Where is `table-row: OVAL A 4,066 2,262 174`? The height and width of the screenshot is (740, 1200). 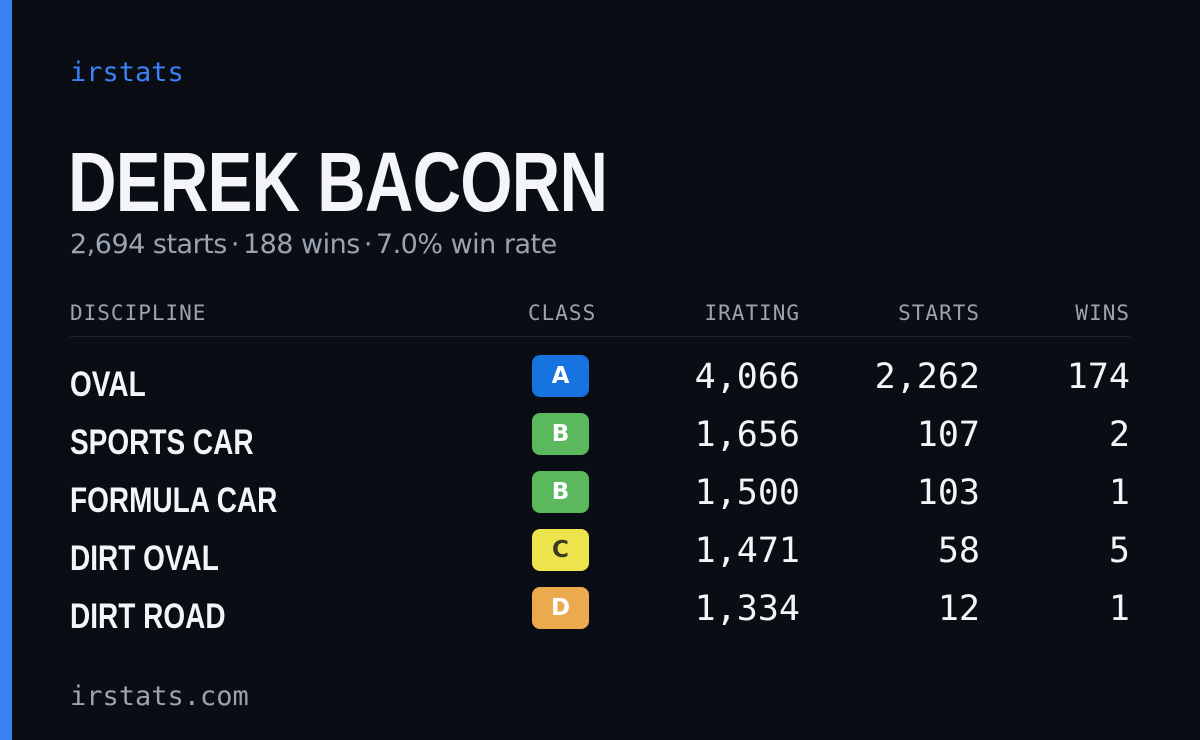 table-row: OVAL A 4,066 2,262 174 is located at coordinates (600, 380).